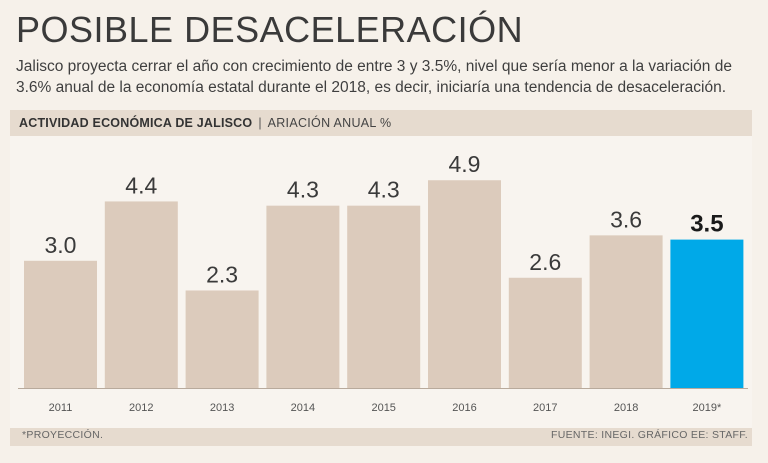 The image size is (768, 463). What do you see at coordinates (61, 408) in the screenshot?
I see `category-label-2011: 2011` at bounding box center [61, 408].